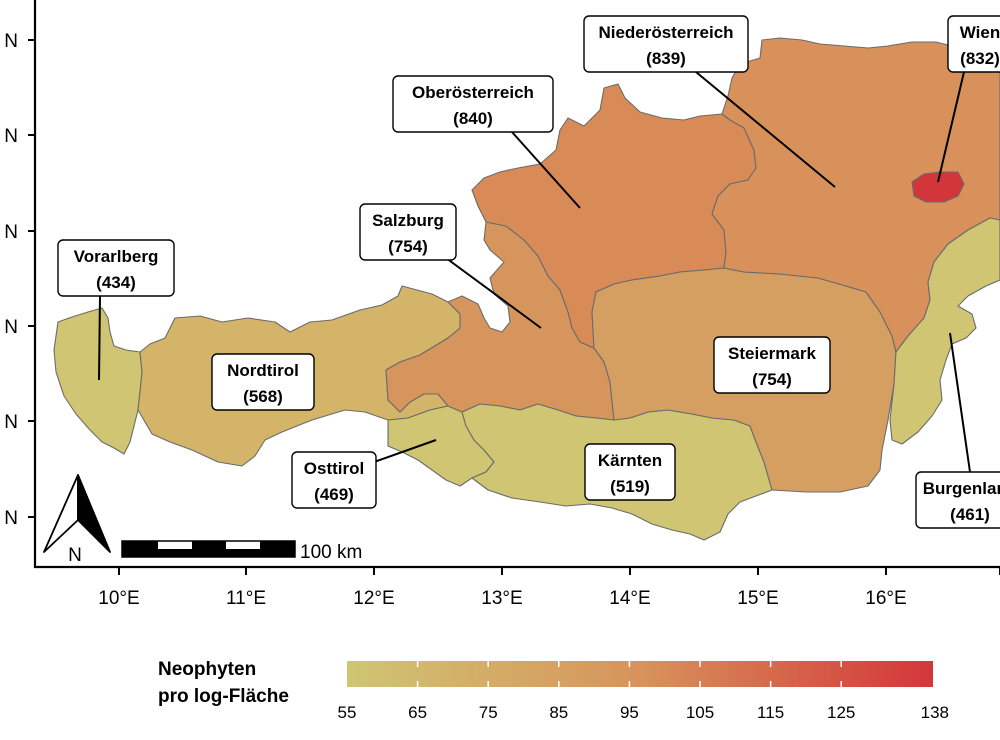 This screenshot has height=740, width=1000. Describe the element at coordinates (935, 712) in the screenshot. I see `legend-tick-label: 138` at that location.